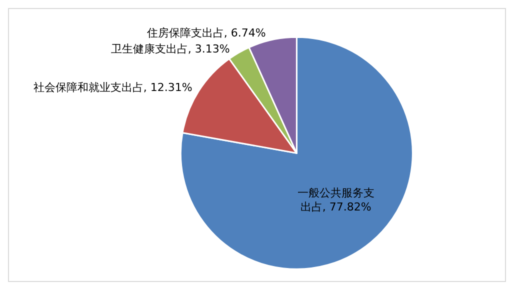 The height and width of the screenshot is (290, 514). I want to click on slice-label: 社会保障和就业支出占, 12.31%, so click(112, 87).